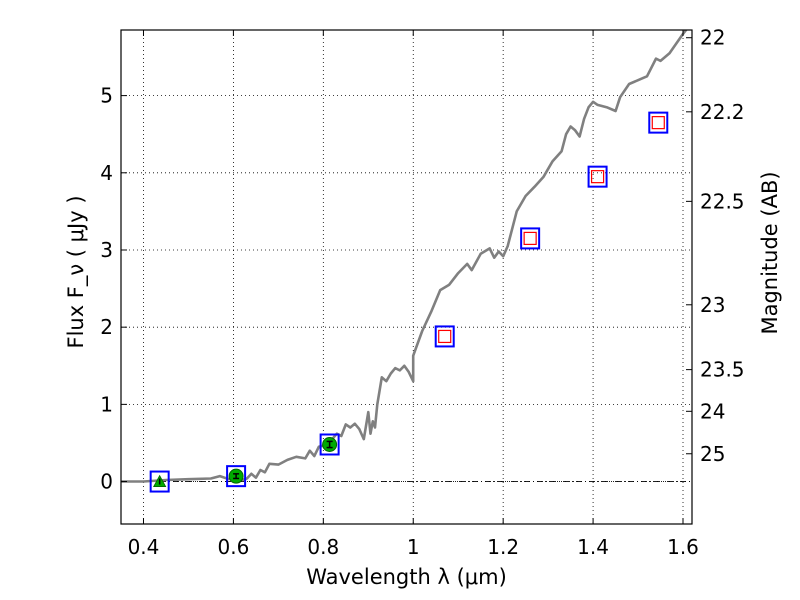 This screenshot has width=800, height=600. Describe the element at coordinates (413, 547) in the screenshot. I see `x-tick-label: 1` at that location.